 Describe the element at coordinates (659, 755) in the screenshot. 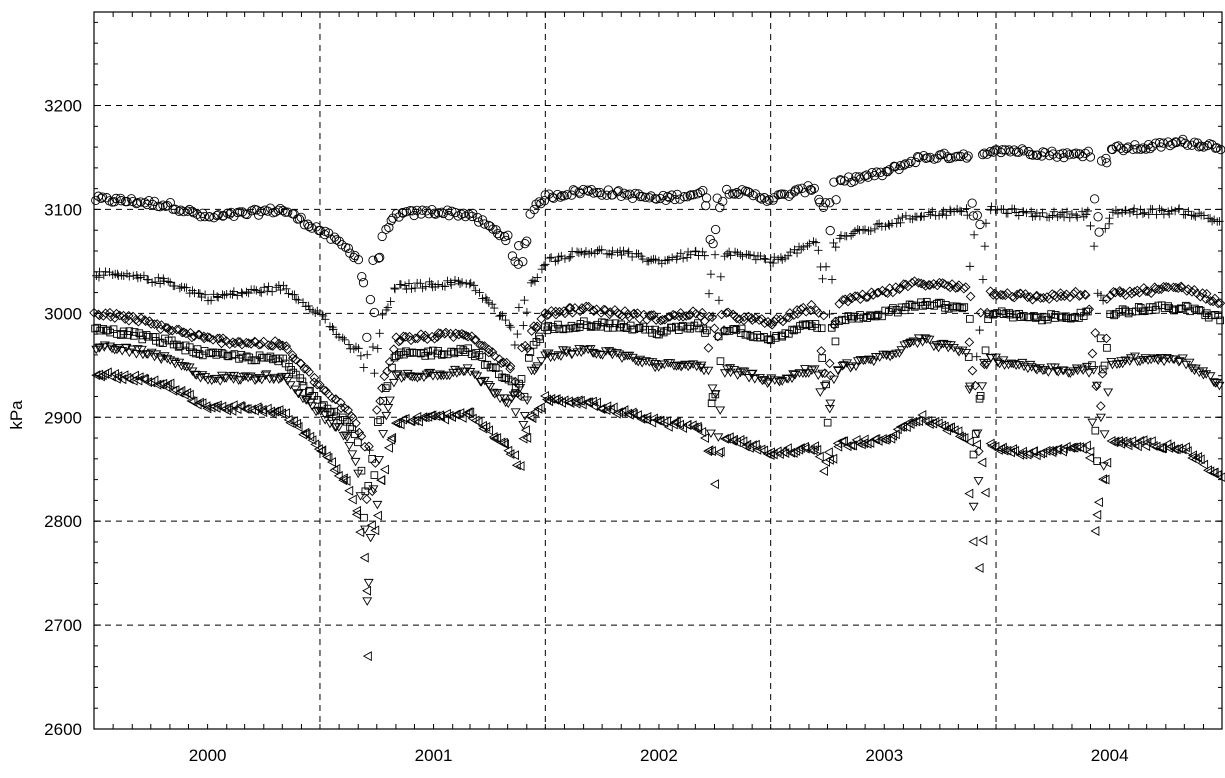

I see `x-tick-label: 2002` at that location.